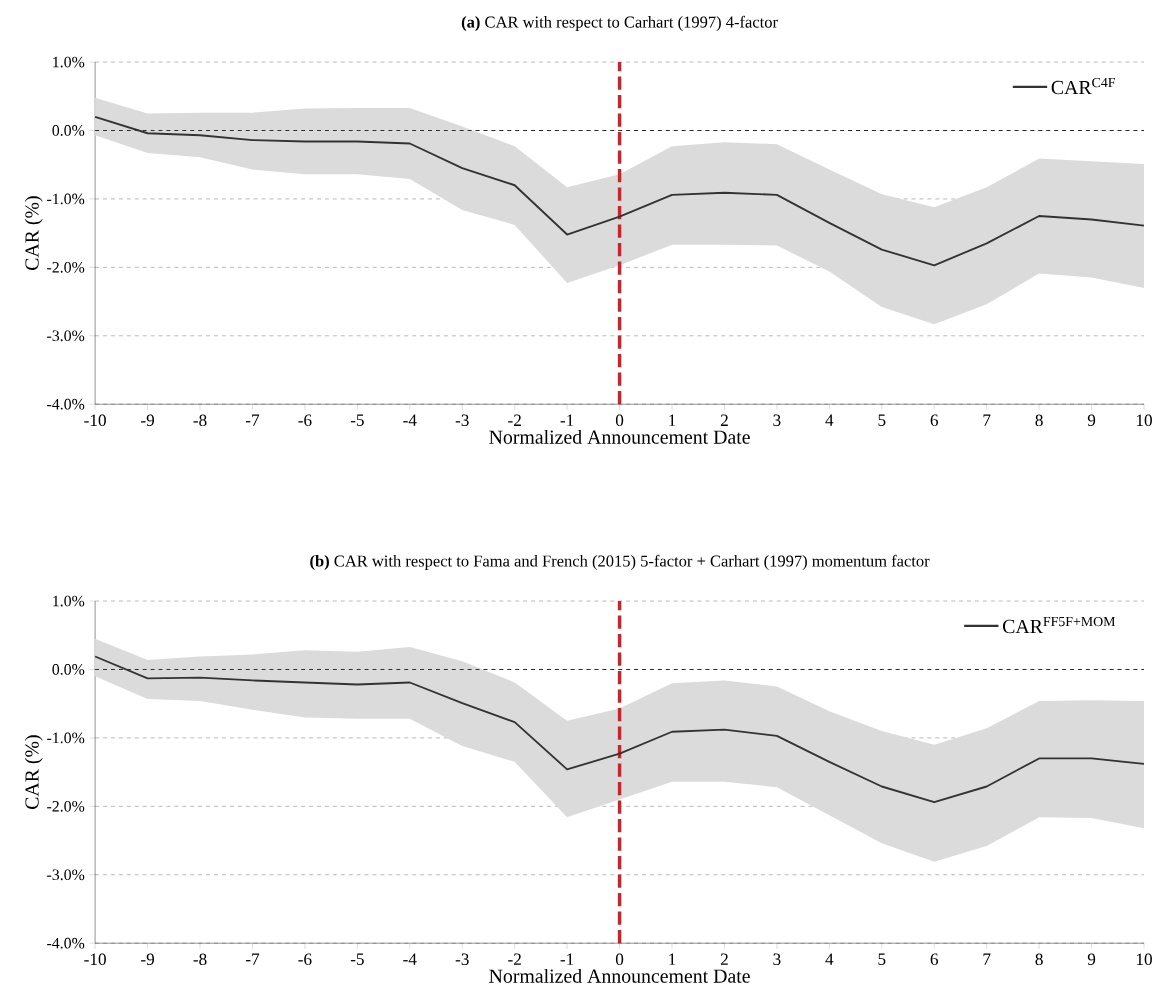 This screenshot has width=1157, height=1000. I want to click on chart-title: (a) CAR with respect to Carhart (1997) 4-factor, so click(619, 24).